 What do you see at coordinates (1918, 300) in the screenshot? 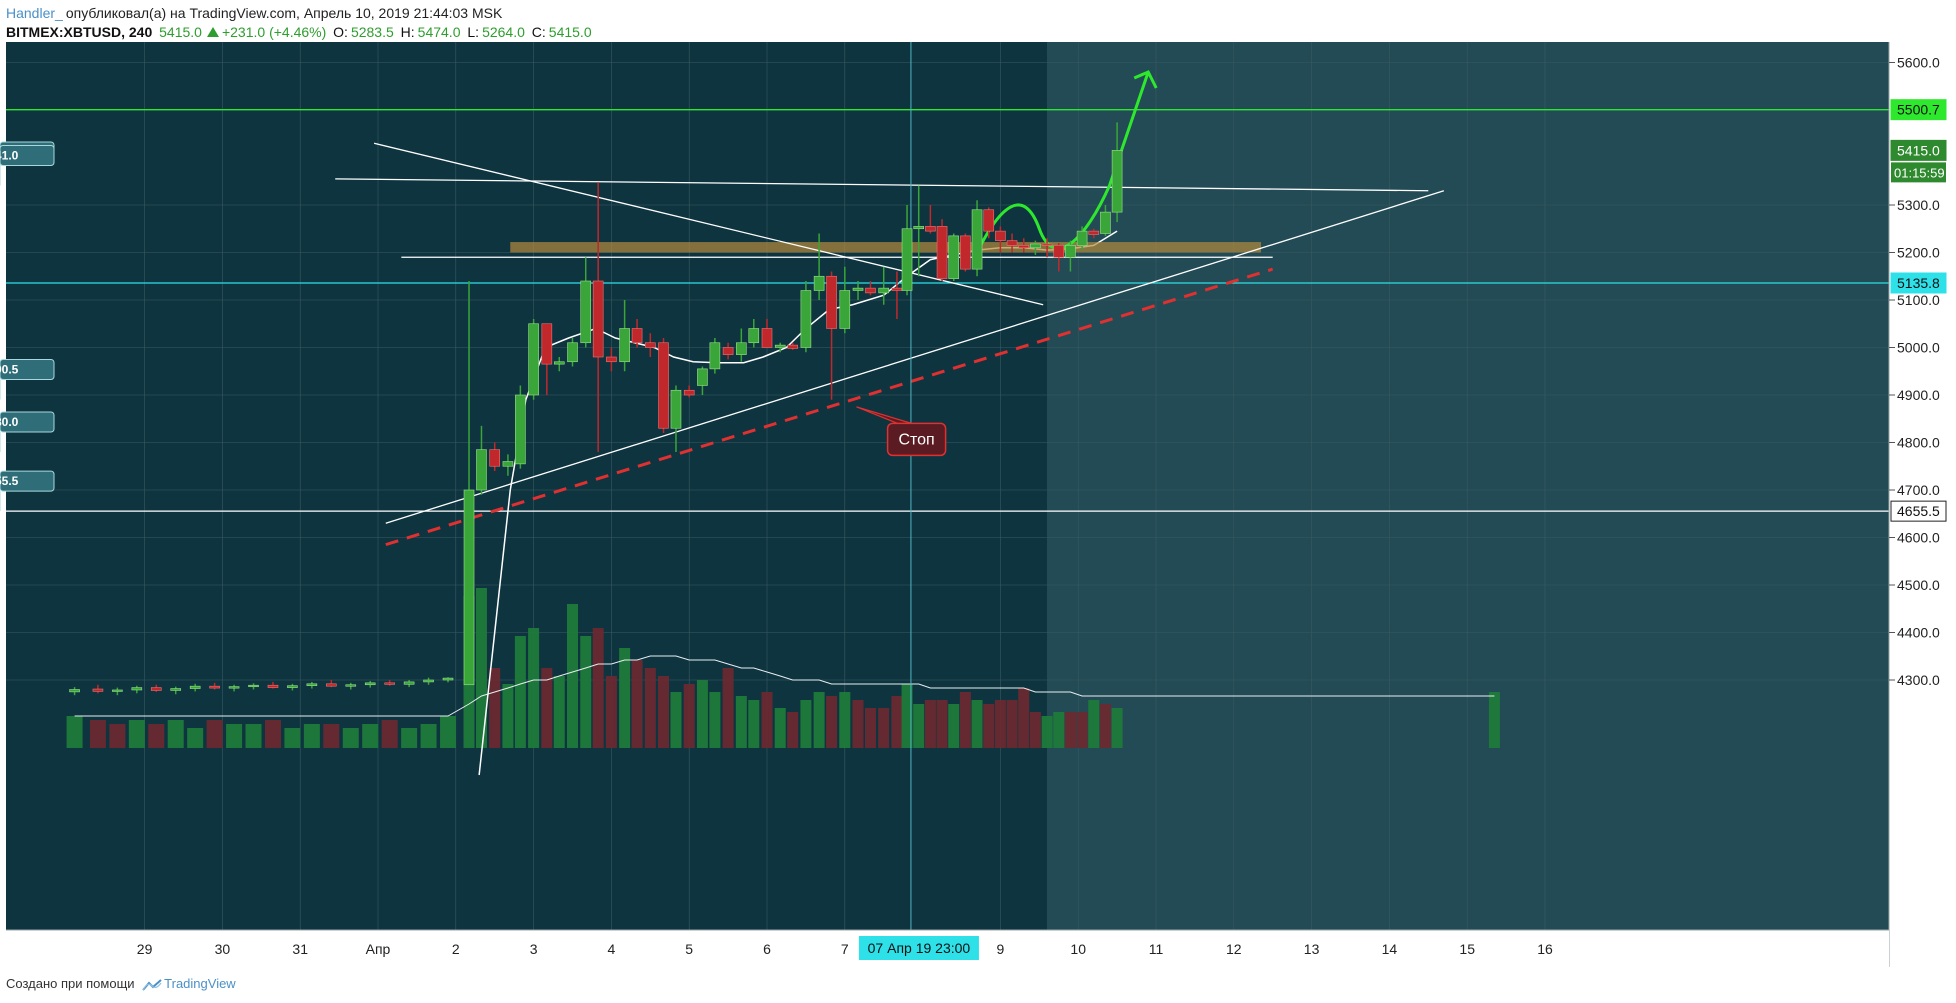
I see `price-tick-label: 5100.0` at bounding box center [1918, 300].